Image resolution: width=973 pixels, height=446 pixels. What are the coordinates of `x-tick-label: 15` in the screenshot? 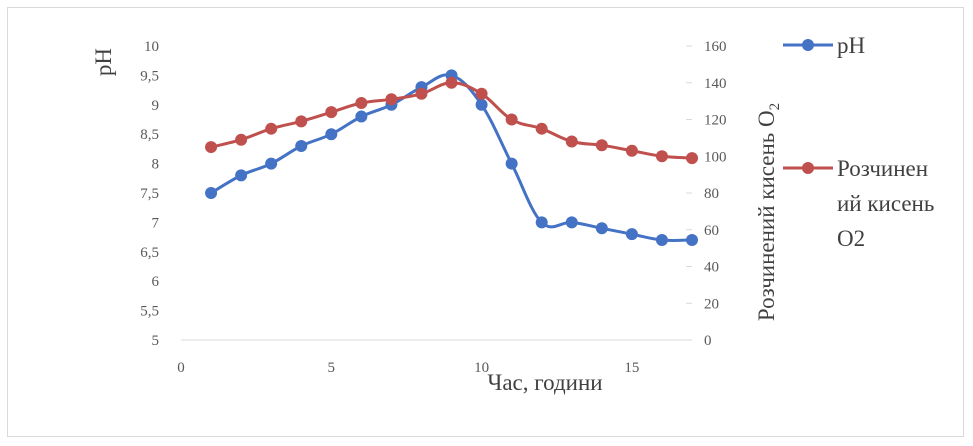 It's located at (631, 368).